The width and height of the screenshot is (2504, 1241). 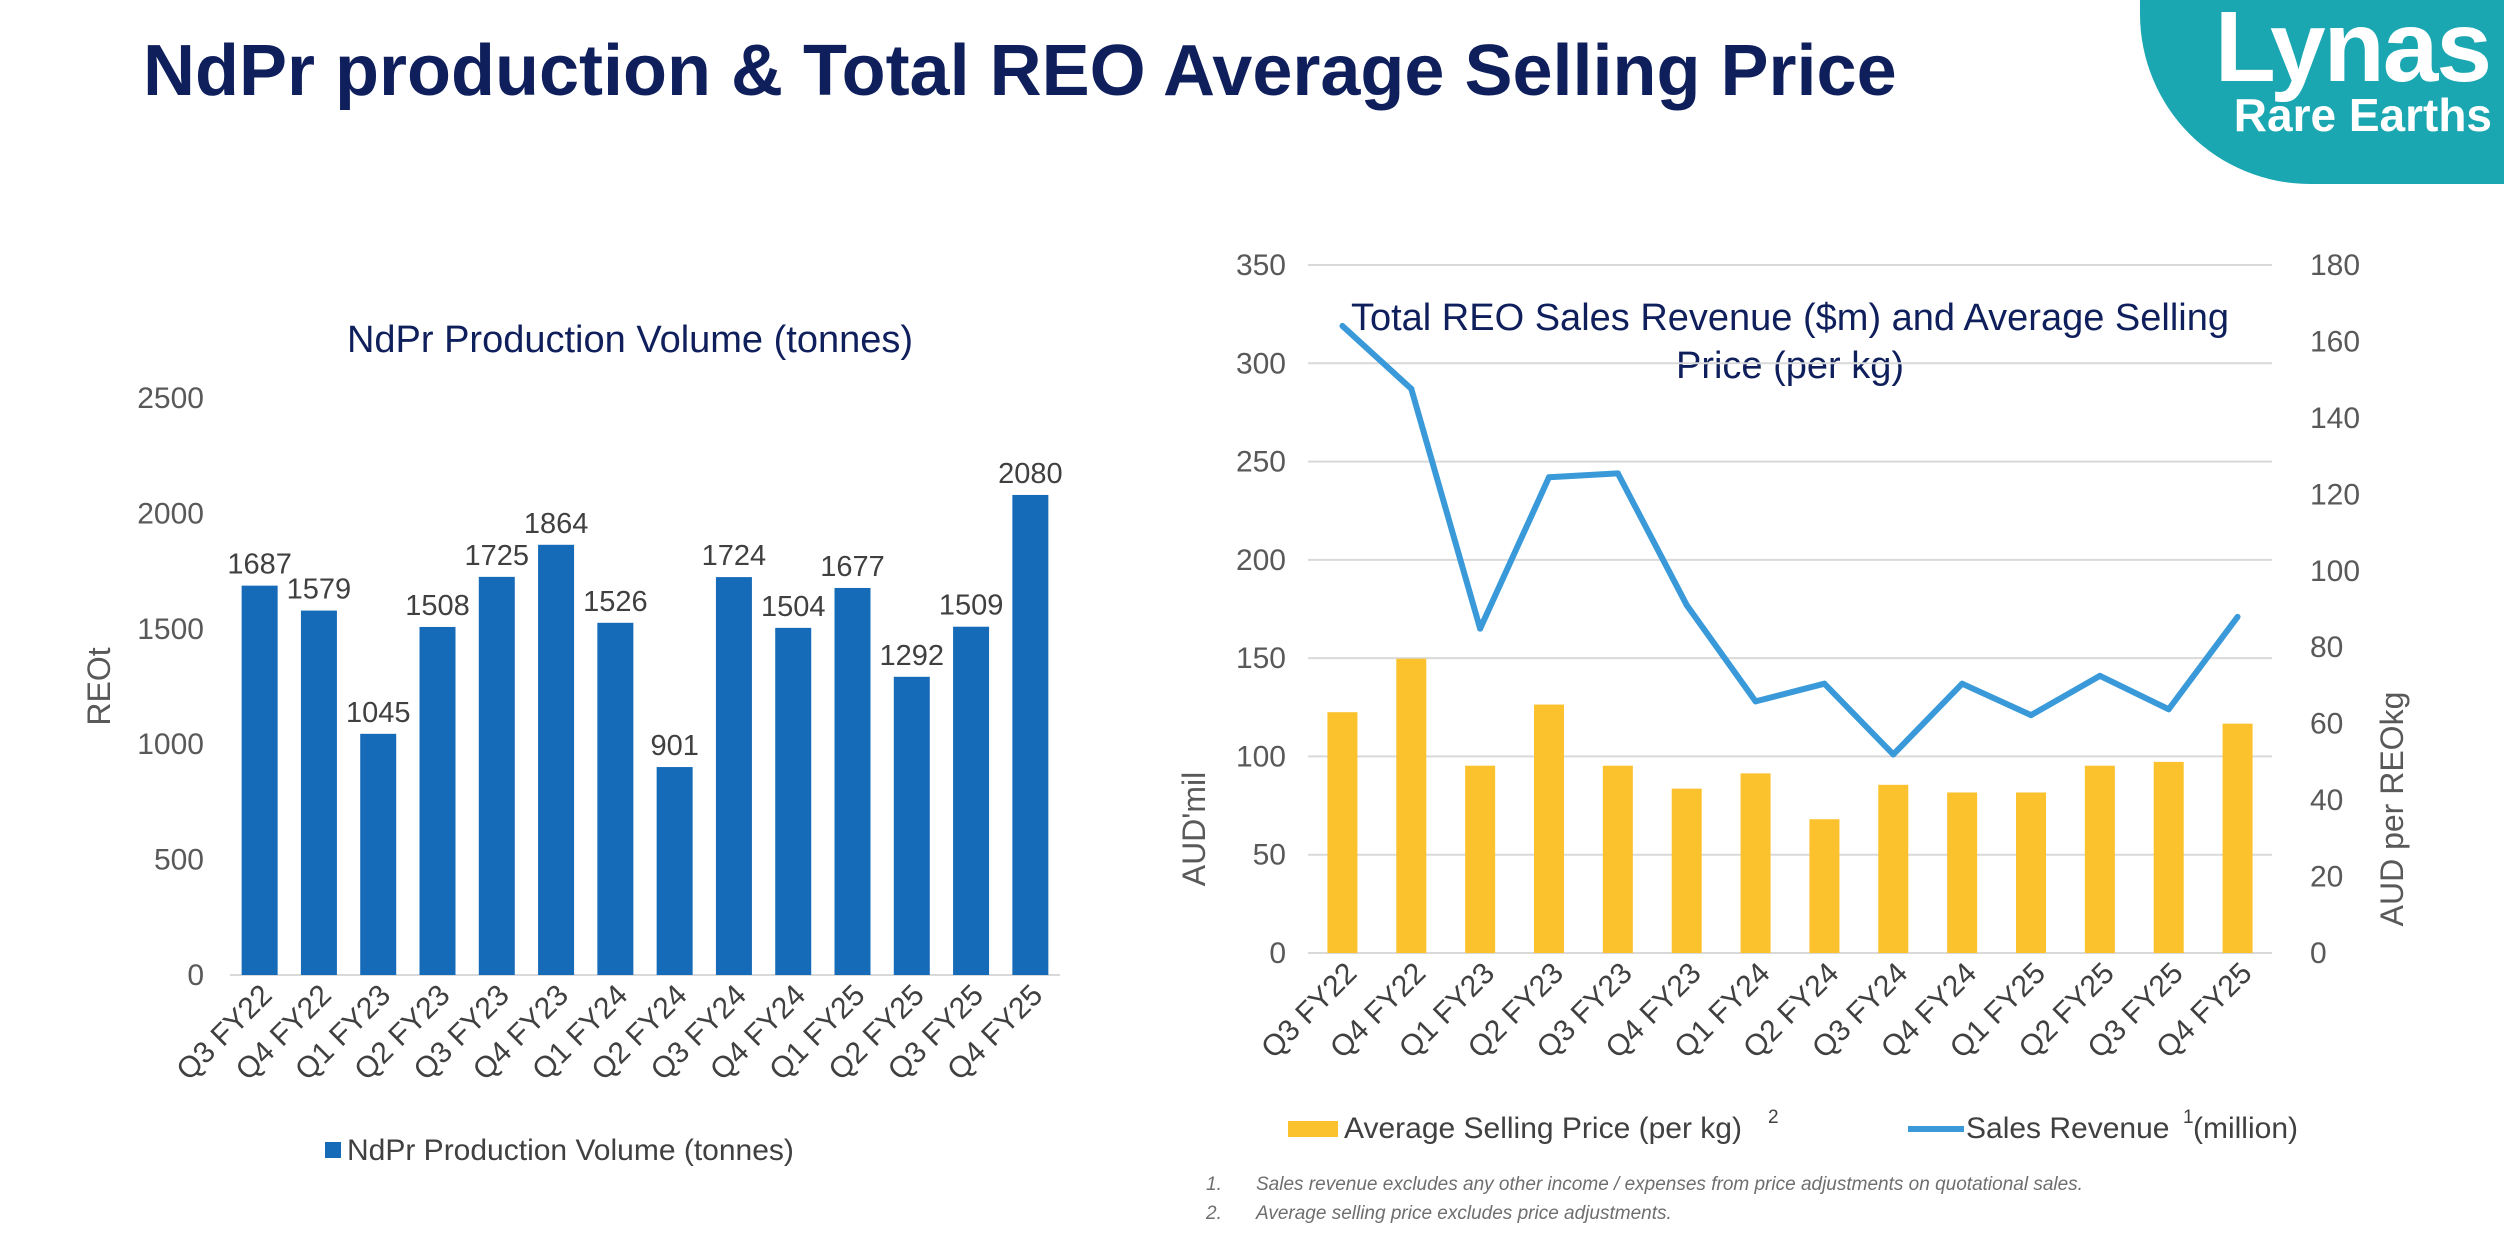 I want to click on logo-tagline: Rare Earths, so click(x=2362, y=115).